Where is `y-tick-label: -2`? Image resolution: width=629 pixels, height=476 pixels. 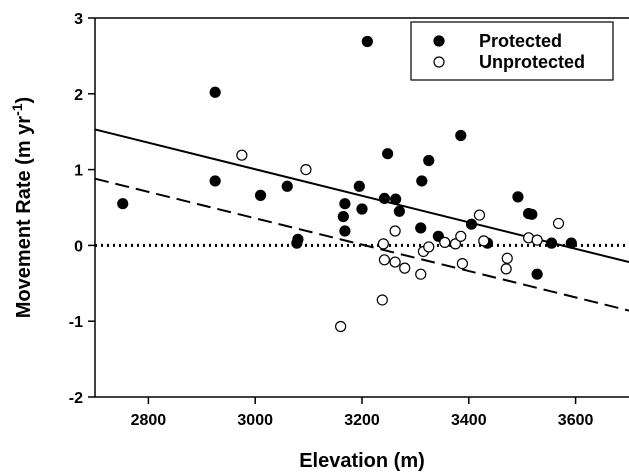 y-tick-label: -2 is located at coordinates (76, 398).